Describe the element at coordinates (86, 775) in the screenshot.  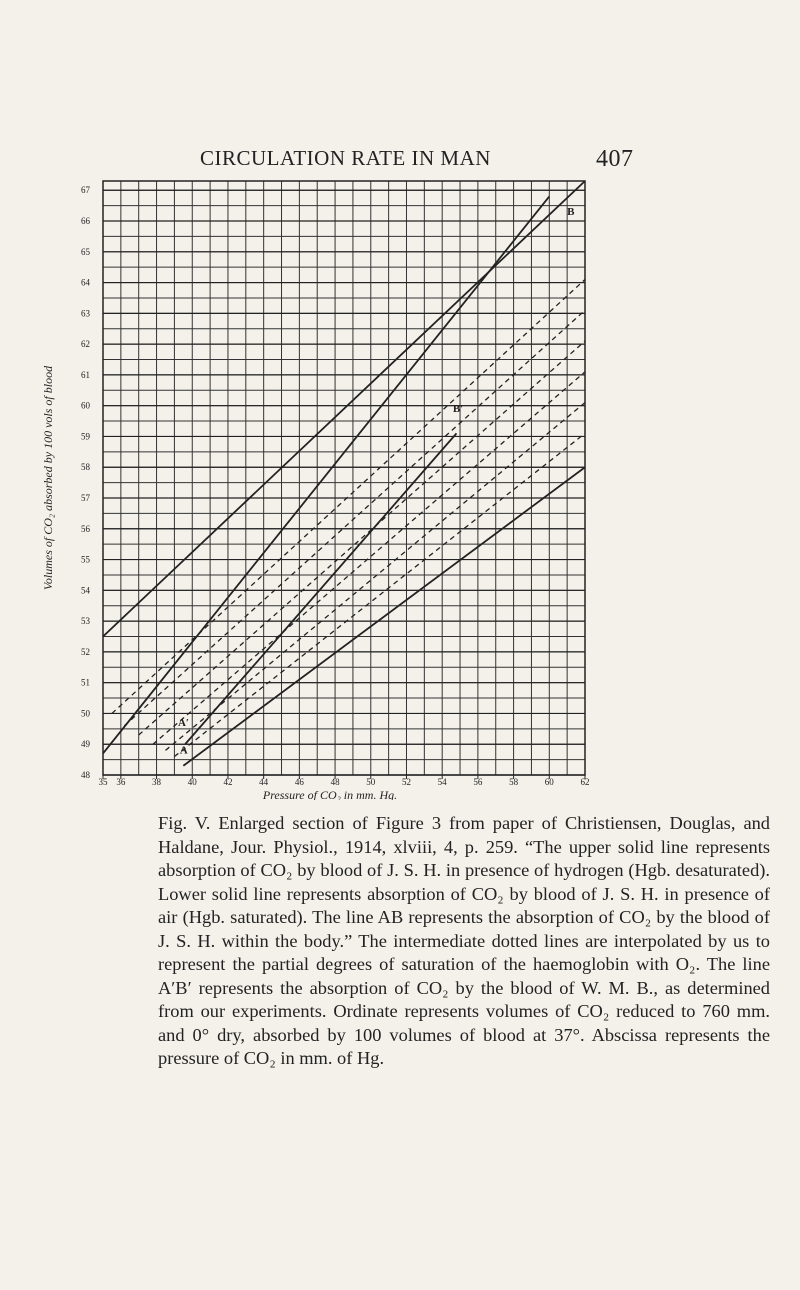
I see `y-tick-label: 48` at that location.